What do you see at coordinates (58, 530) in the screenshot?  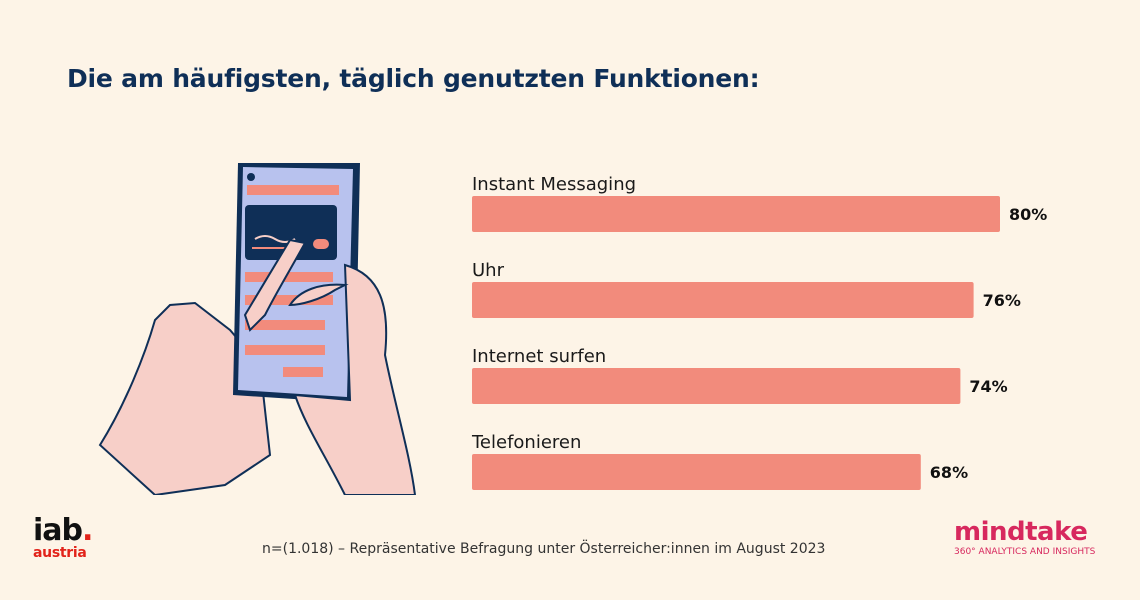 I see `iab-logo-text: iab` at bounding box center [58, 530].